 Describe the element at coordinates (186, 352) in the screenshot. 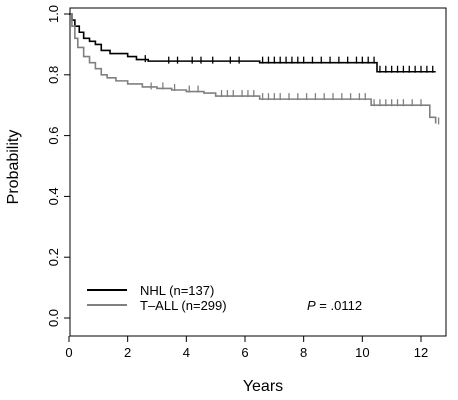

I see `x-tick-label: 4` at that location.